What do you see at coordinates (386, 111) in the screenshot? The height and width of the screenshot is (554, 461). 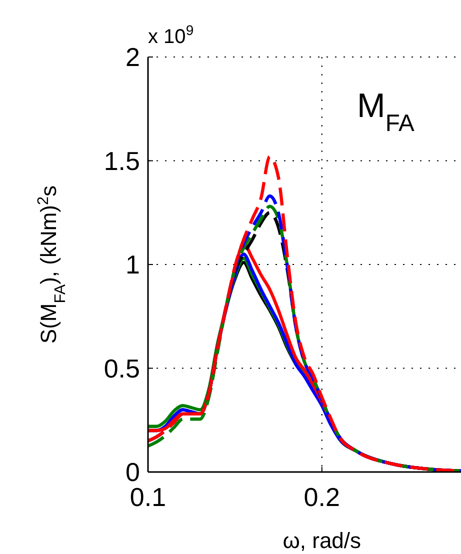 I see `annotation: M$_{FA}$` at bounding box center [386, 111].